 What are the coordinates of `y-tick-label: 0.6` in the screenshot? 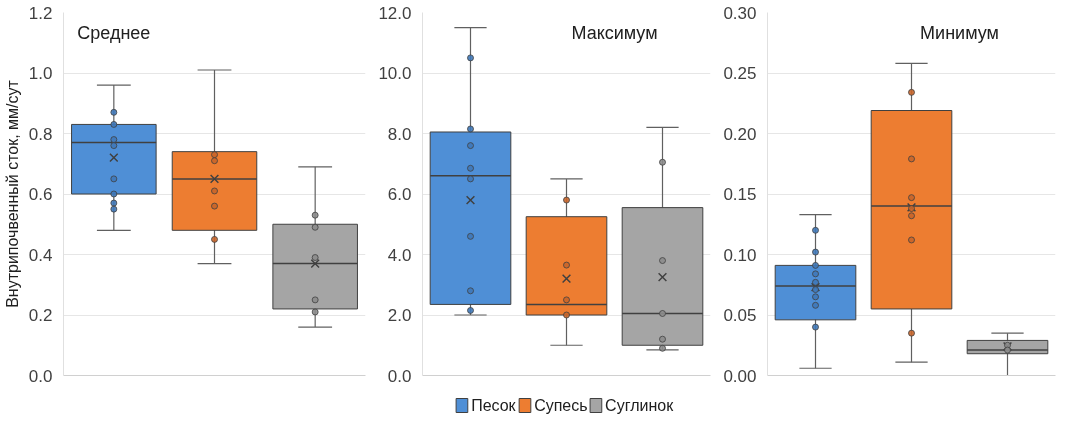 It's located at (40, 194).